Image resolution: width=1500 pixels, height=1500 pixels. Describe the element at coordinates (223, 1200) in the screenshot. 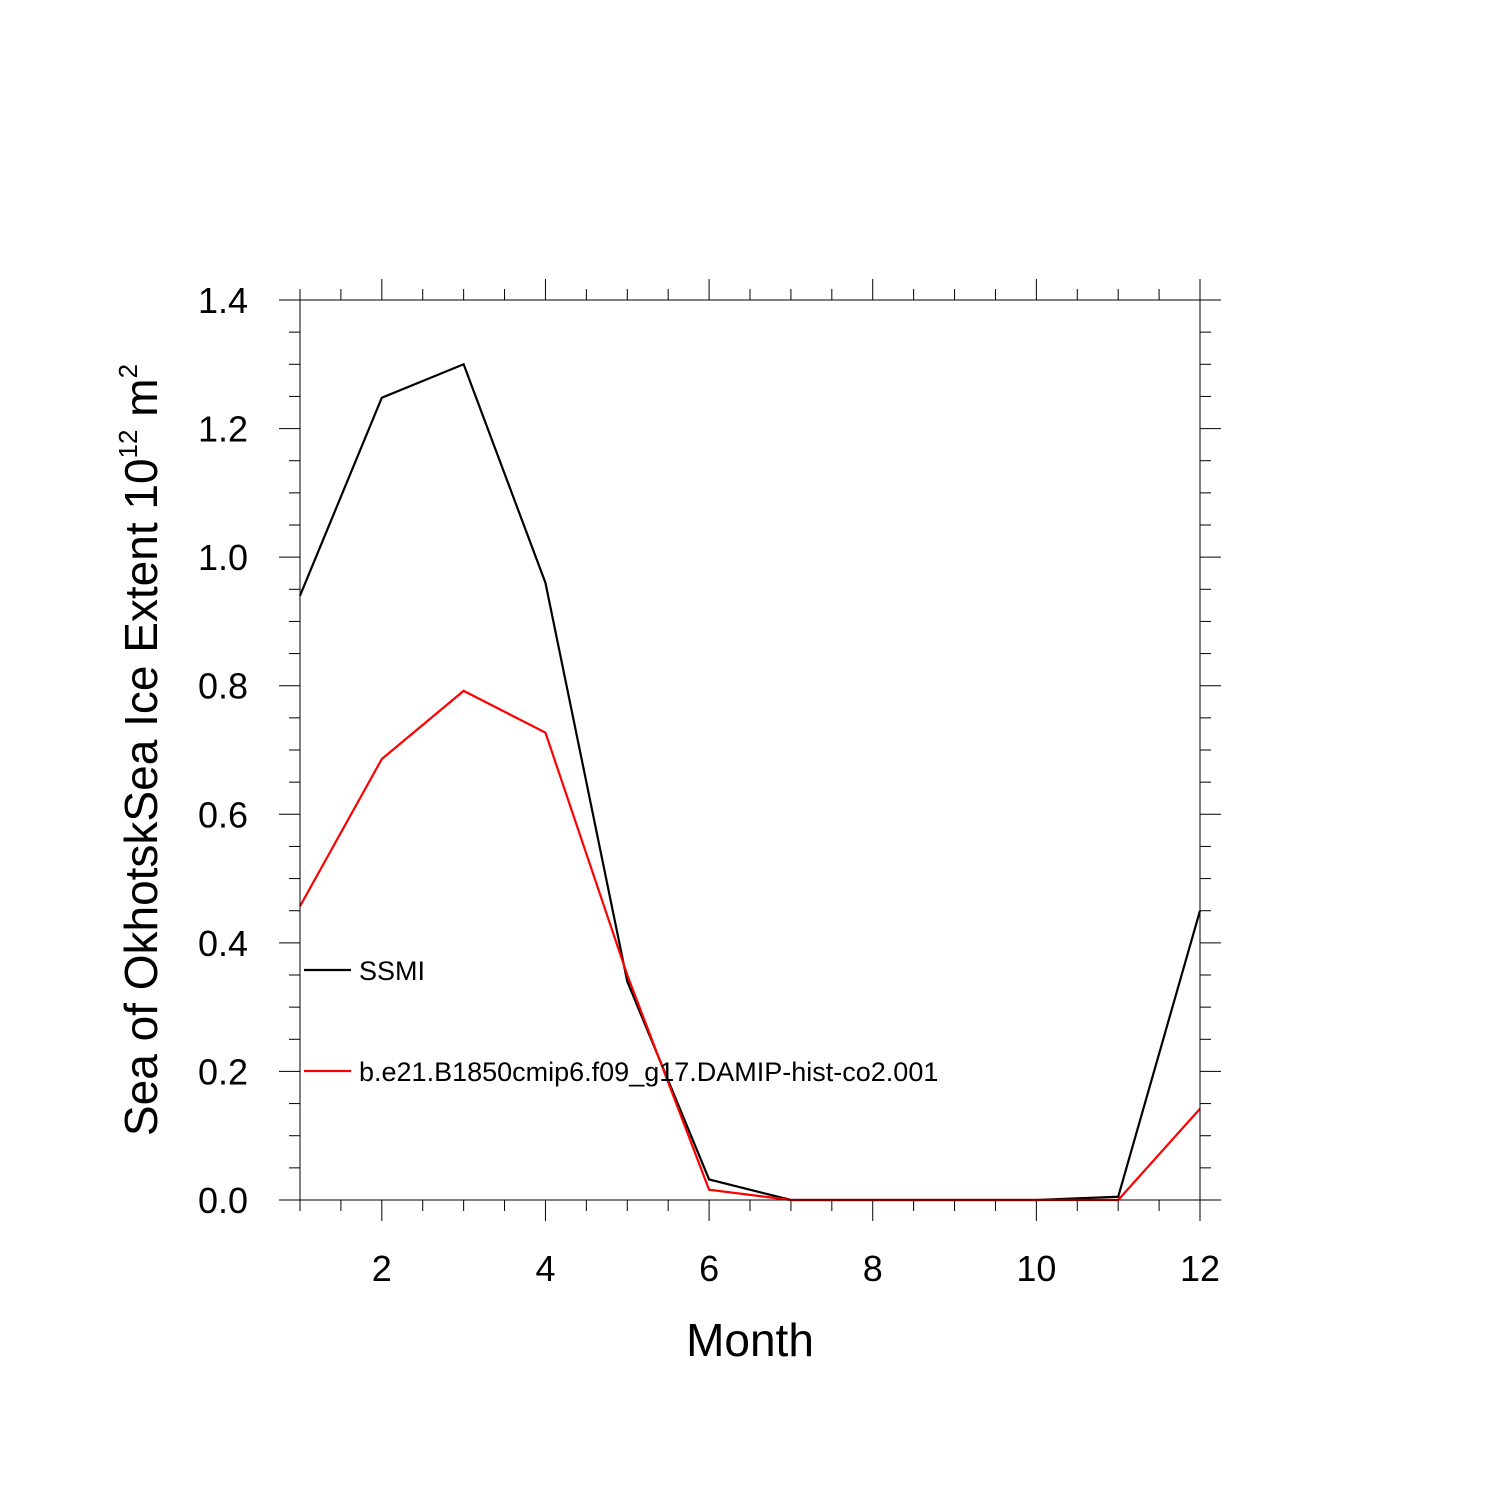

I see `y-tick-label: 0.0` at that location.